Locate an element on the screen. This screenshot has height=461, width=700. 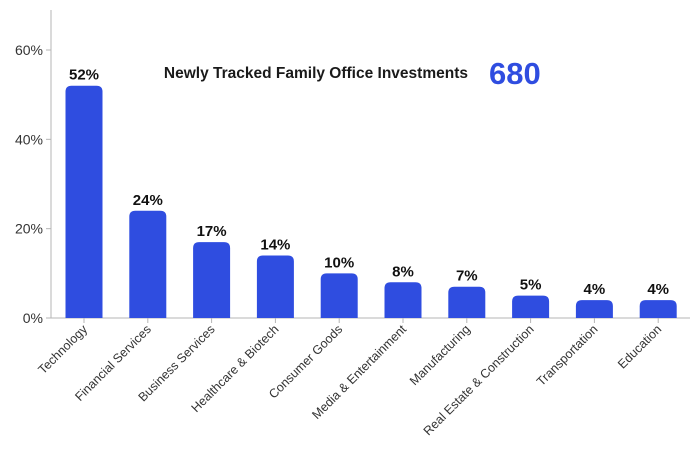
x-tick-label: Education is located at coordinates (639, 346).